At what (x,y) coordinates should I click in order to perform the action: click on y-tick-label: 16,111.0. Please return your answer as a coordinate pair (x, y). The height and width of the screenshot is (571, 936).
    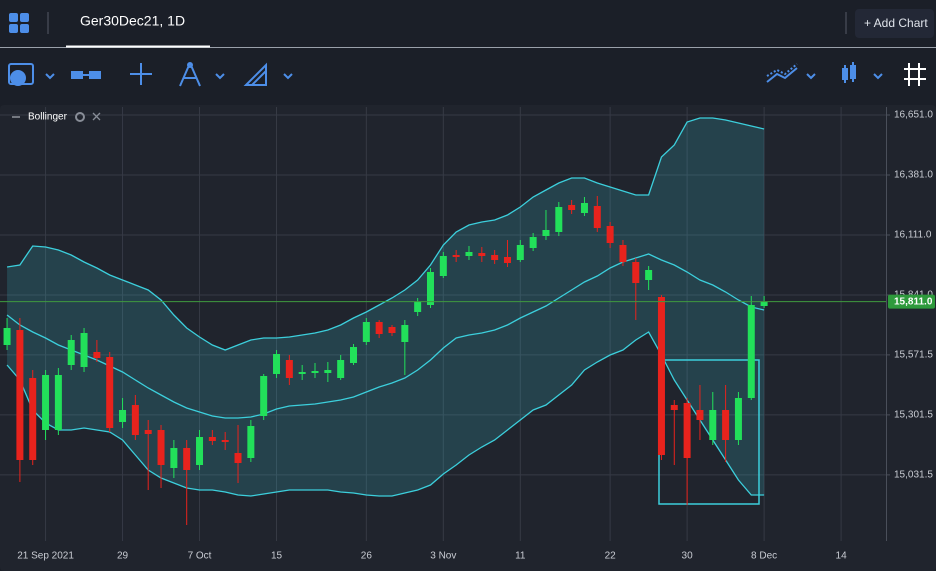
    Looking at the image, I should click on (913, 235).